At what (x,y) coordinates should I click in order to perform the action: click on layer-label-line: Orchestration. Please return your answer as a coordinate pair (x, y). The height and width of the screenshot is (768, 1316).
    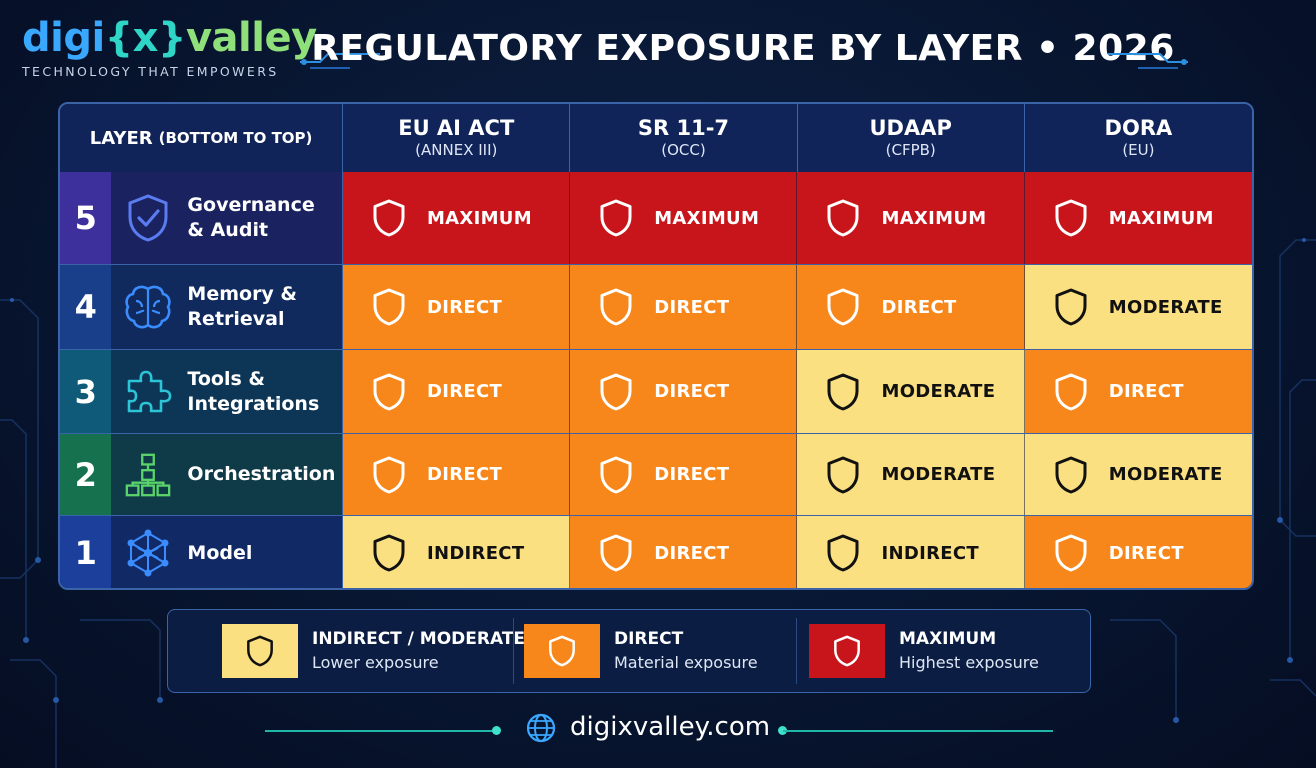
    Looking at the image, I should click on (261, 474).